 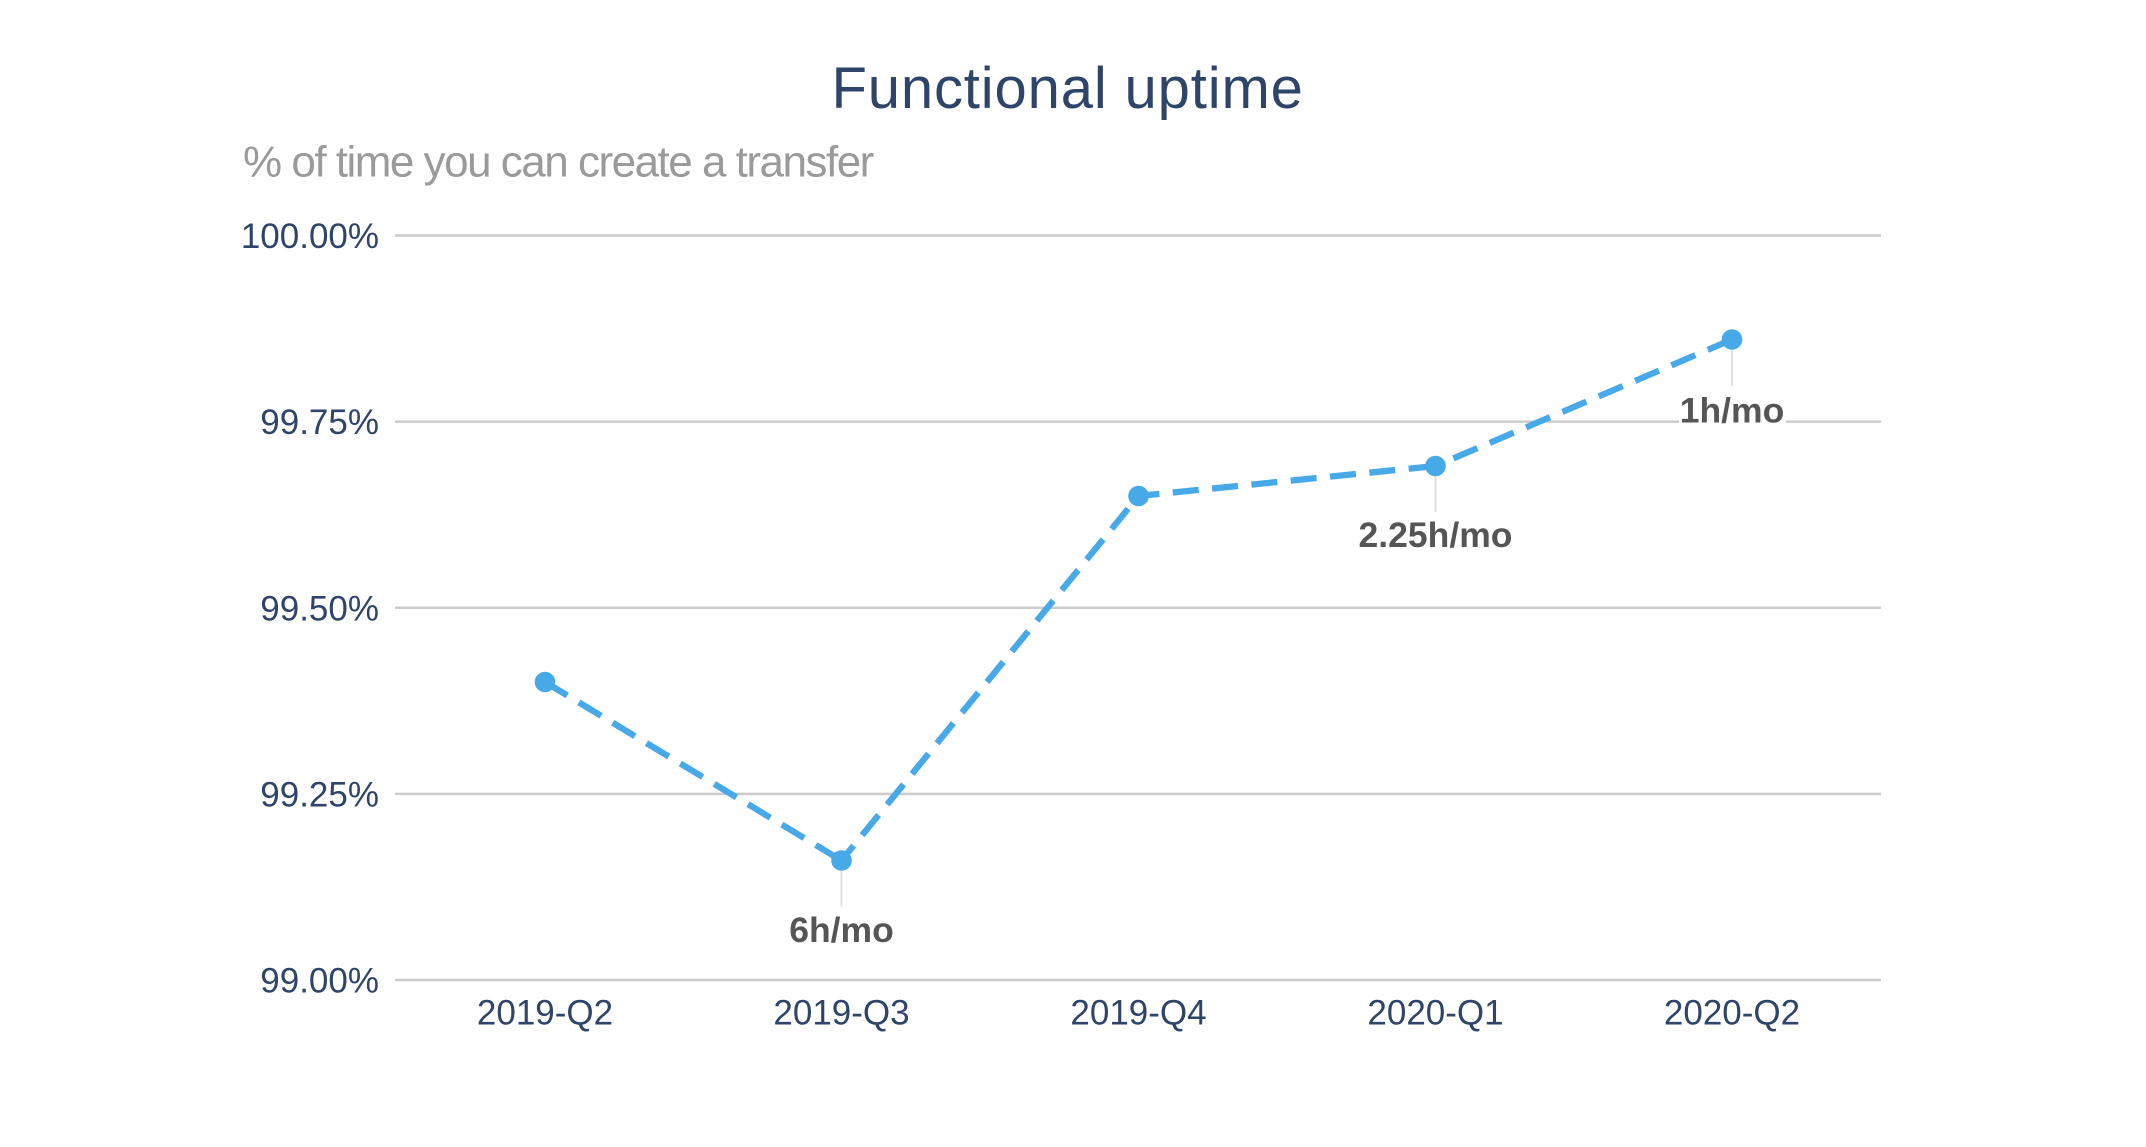 I want to click on svg-text: 99.75%, so click(x=319, y=422).